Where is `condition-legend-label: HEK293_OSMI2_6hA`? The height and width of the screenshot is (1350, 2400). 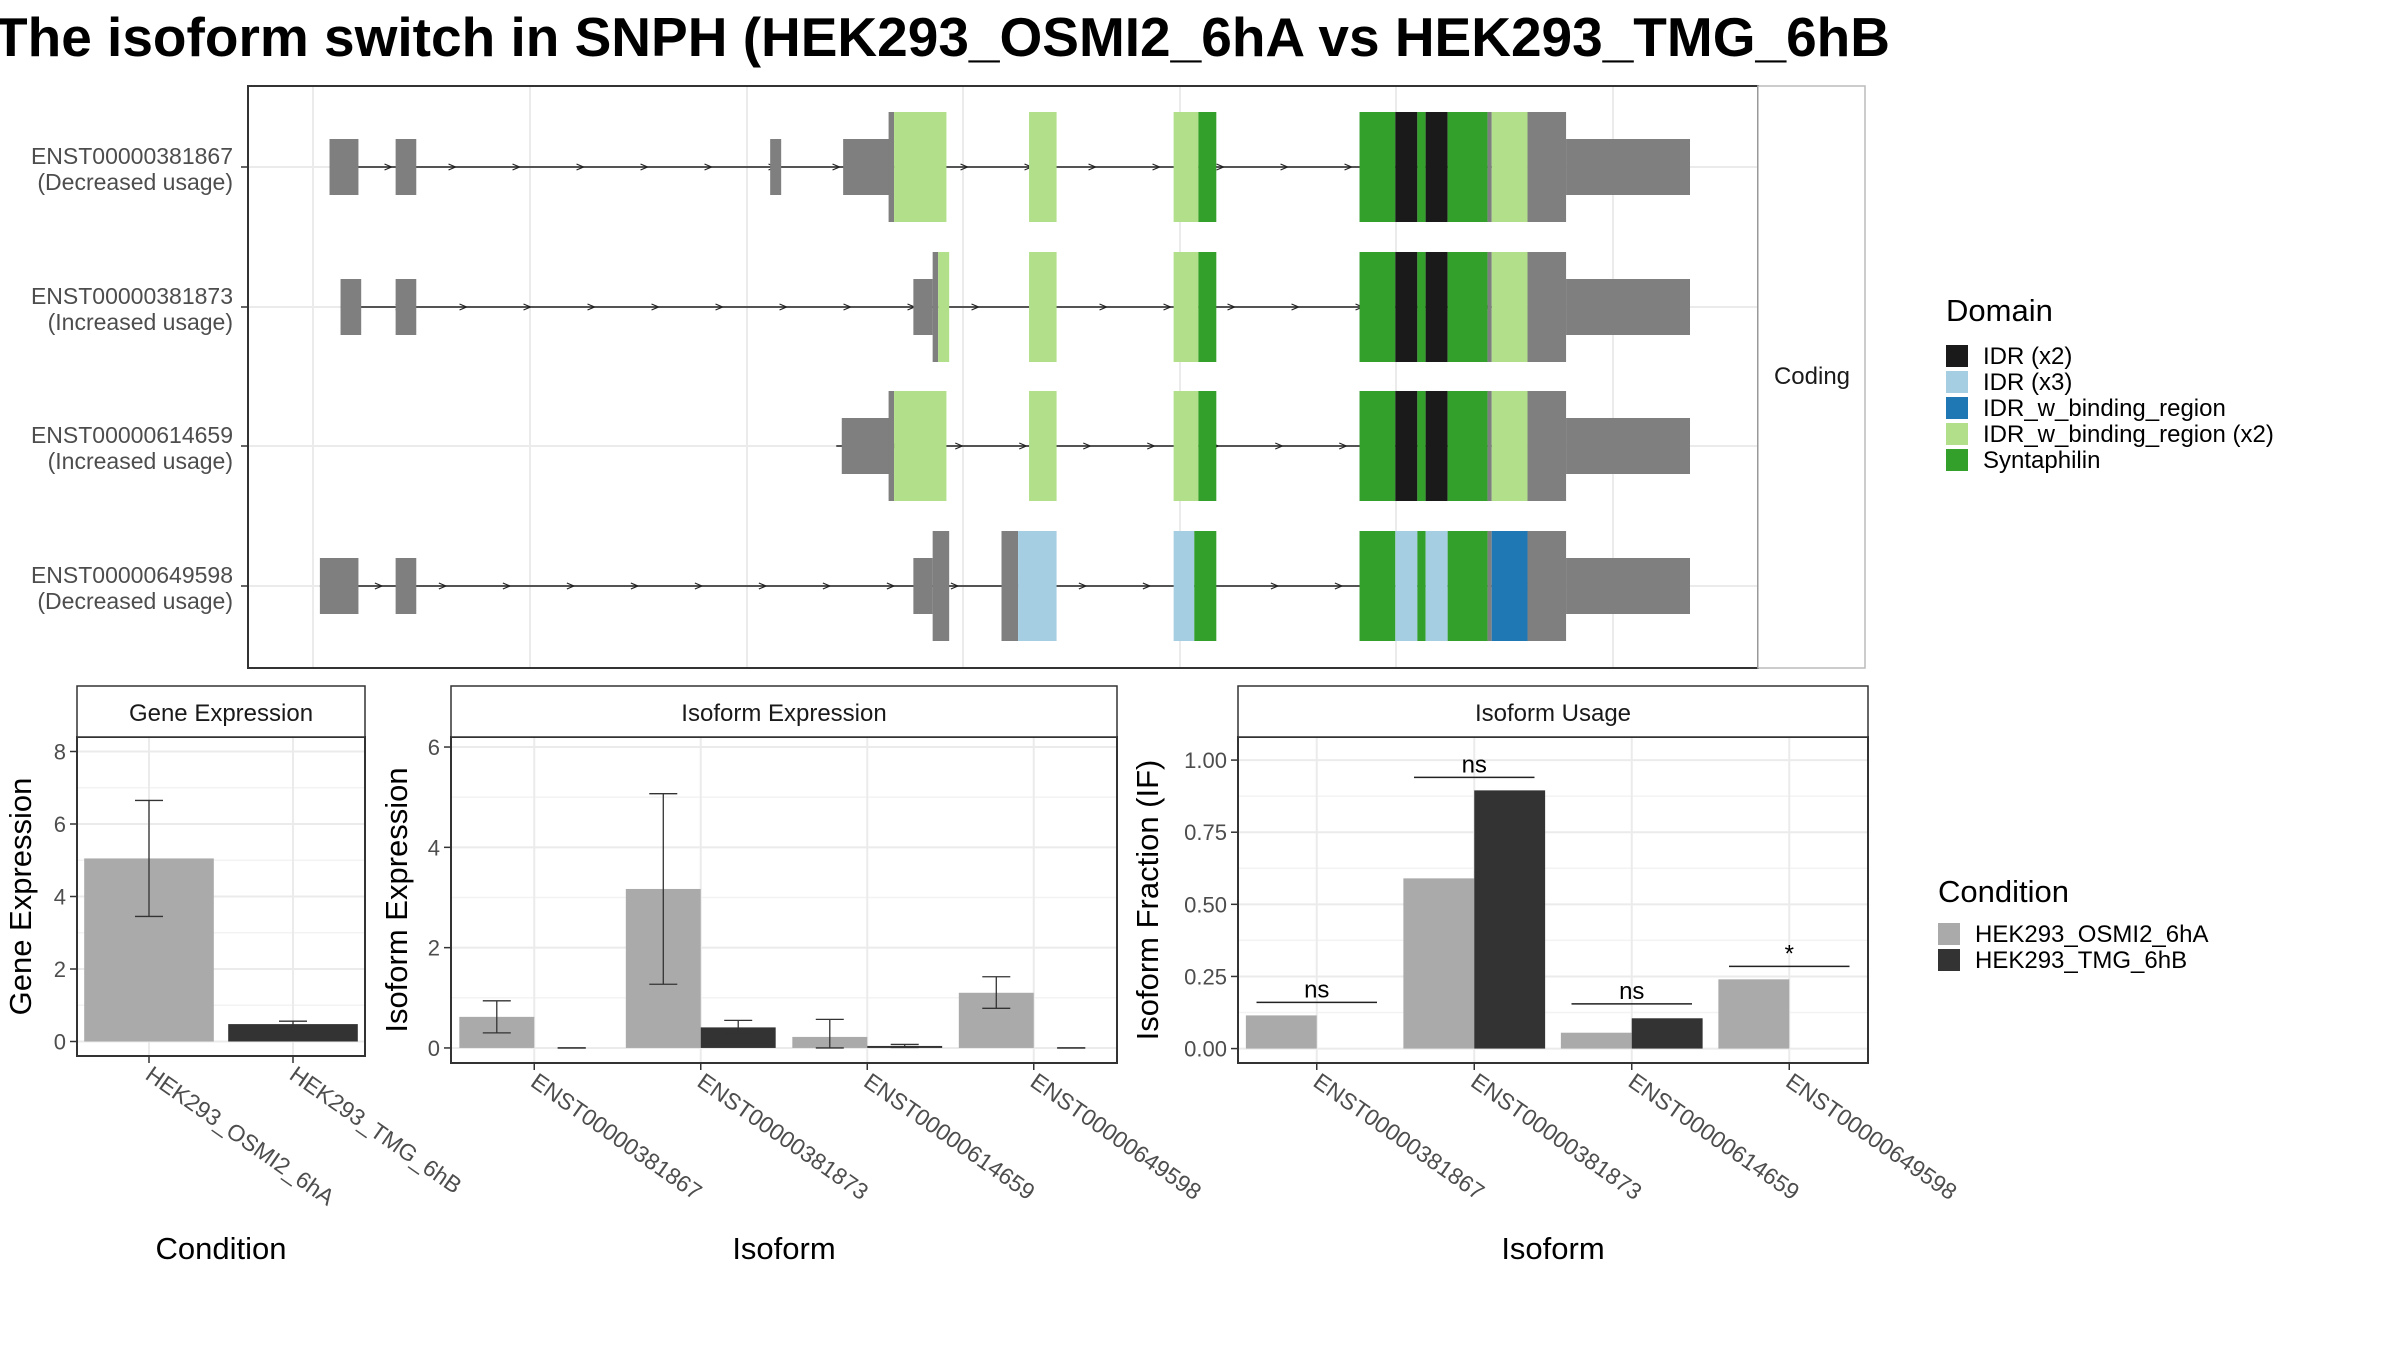
condition-legend-label: HEK293_OSMI2_6hA is located at coordinates (2091, 934).